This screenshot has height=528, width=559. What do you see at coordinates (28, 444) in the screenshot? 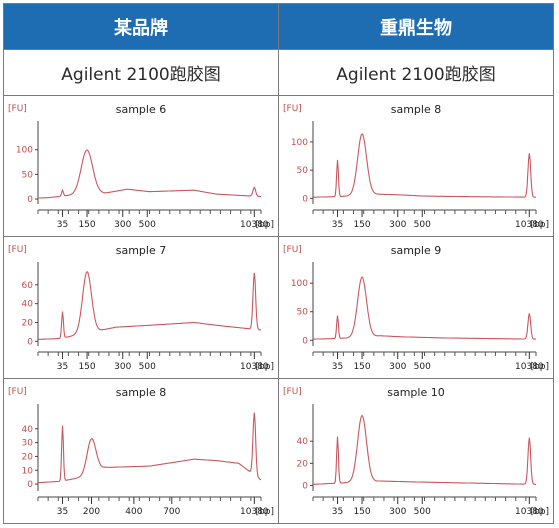
I see `y-tick-label: 30` at bounding box center [28, 444].